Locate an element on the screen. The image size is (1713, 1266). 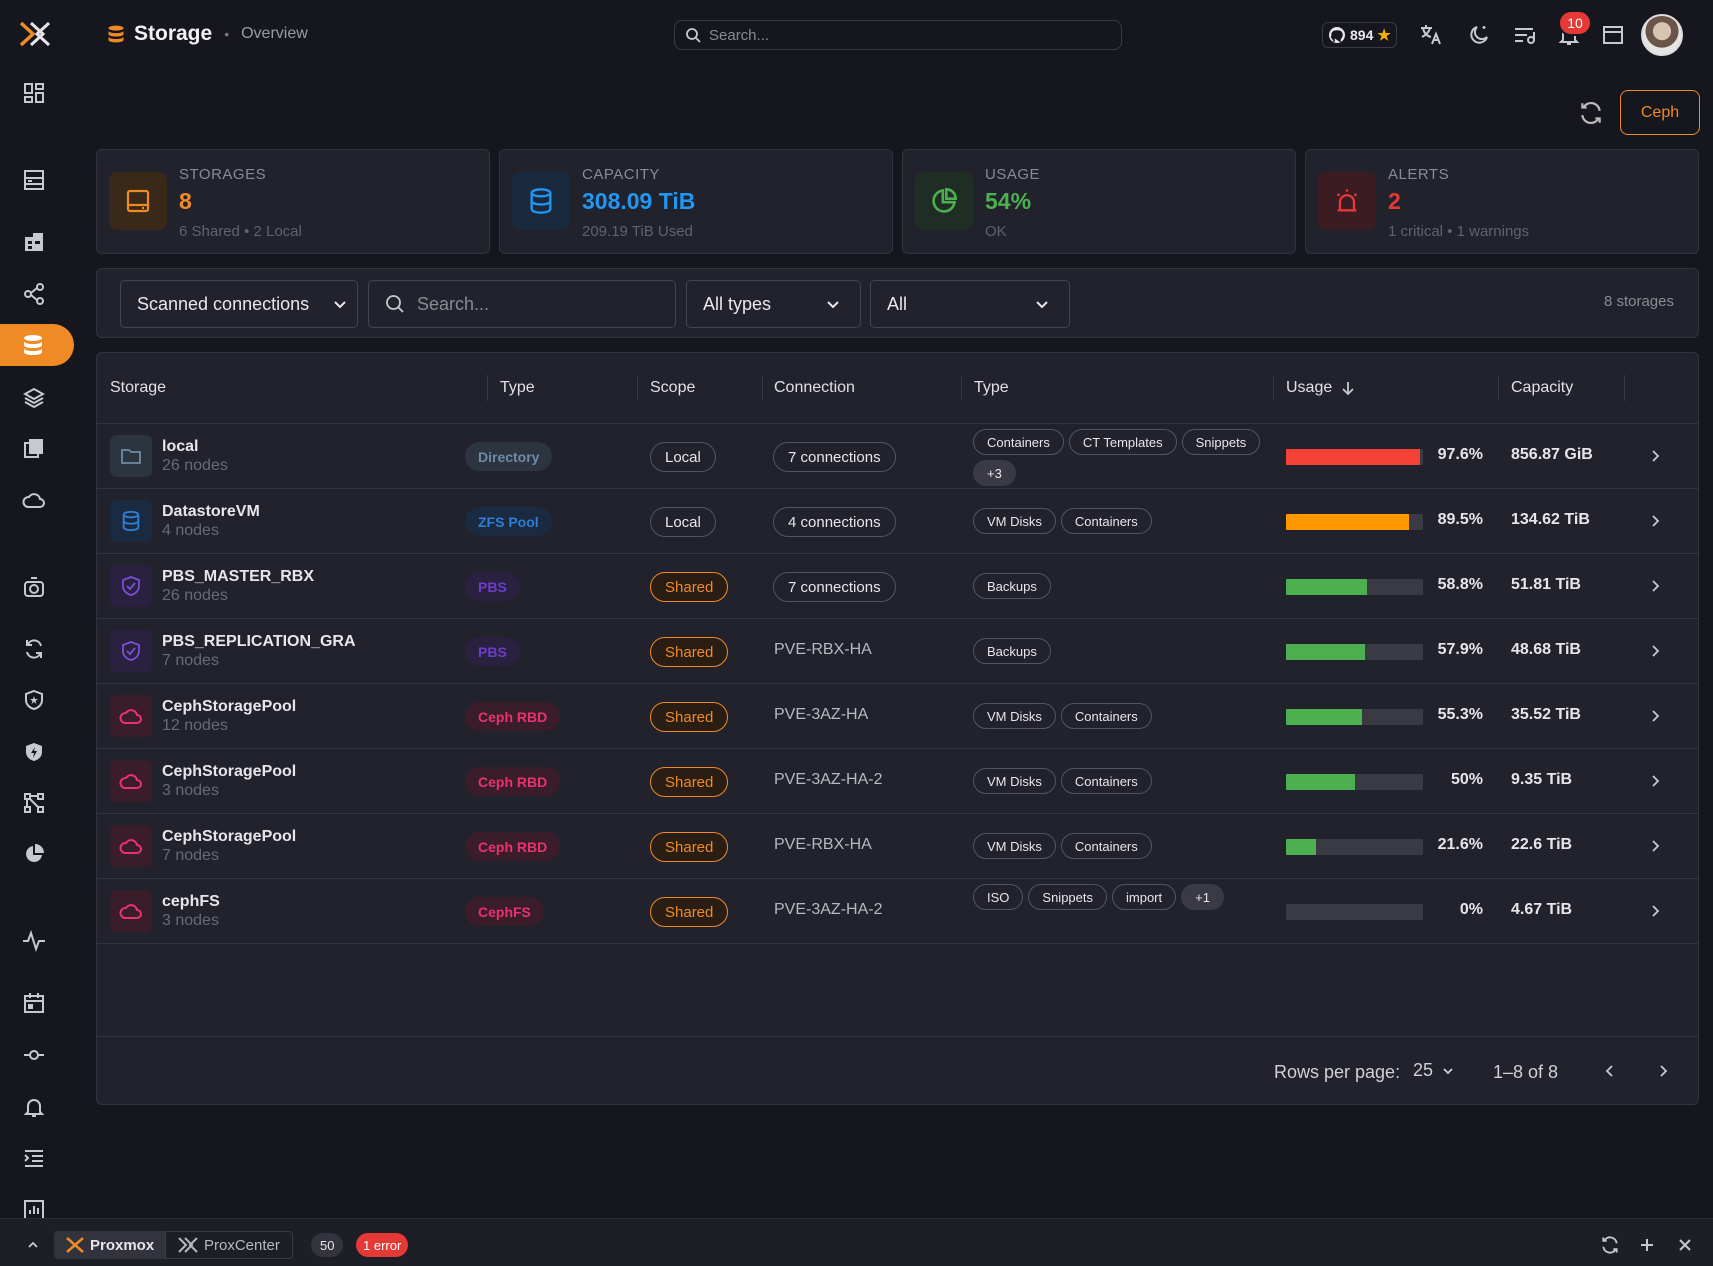
ceph-button: Ceph is located at coordinates (1660, 112).